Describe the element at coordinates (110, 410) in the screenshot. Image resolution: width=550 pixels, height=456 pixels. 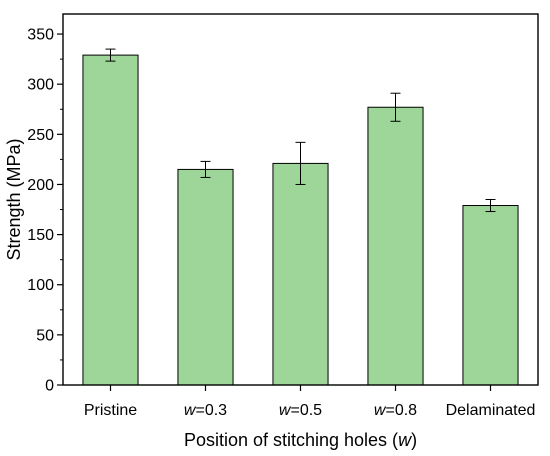
I see `x-tick-label: Pristine` at that location.